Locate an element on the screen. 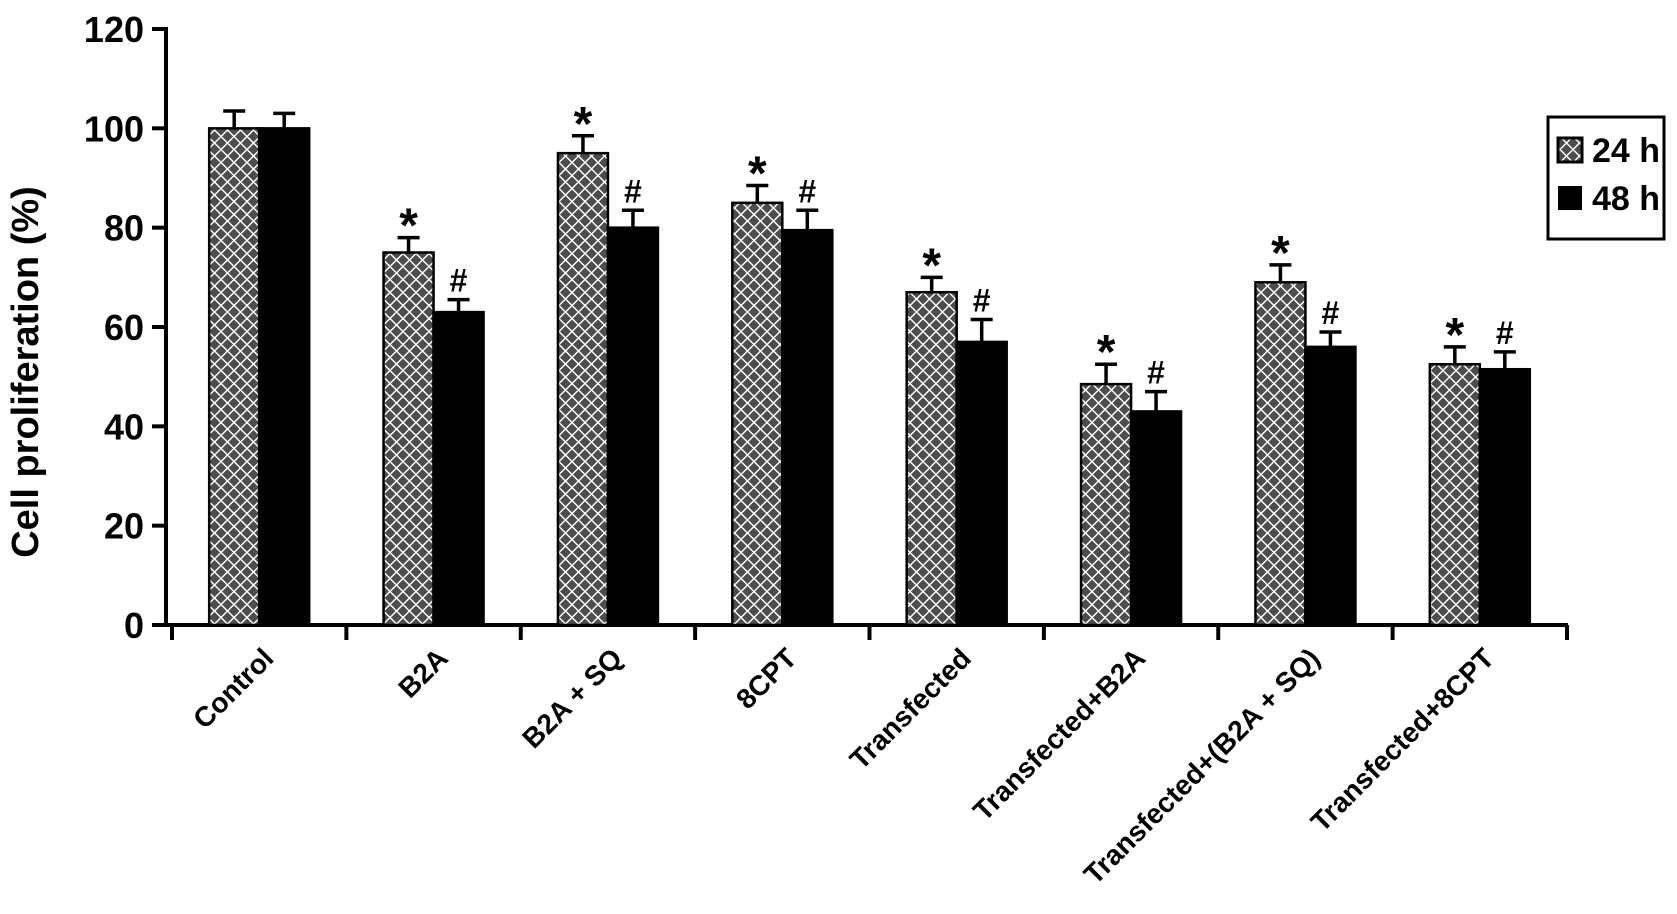  legend-label-48h: 48 h is located at coordinates (1626, 199).